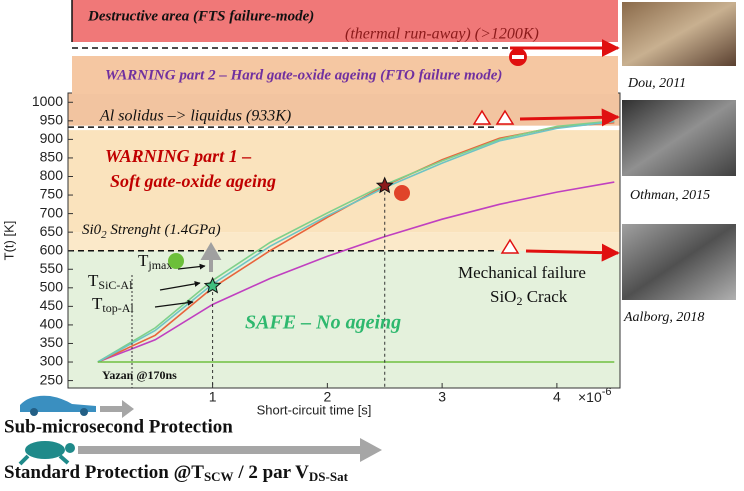 The width and height of the screenshot is (744, 491). Describe the element at coordinates (118, 426) in the screenshot. I see `protection-label: Sub-microsecond Protection` at that location.